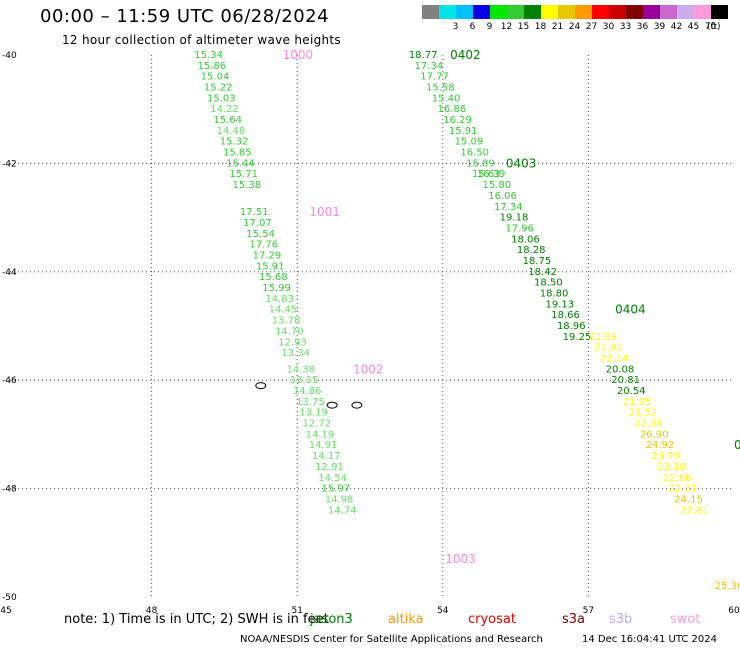 This screenshot has width=740, height=650. I want to click on wave-height-value: 19.25, so click(577, 337).